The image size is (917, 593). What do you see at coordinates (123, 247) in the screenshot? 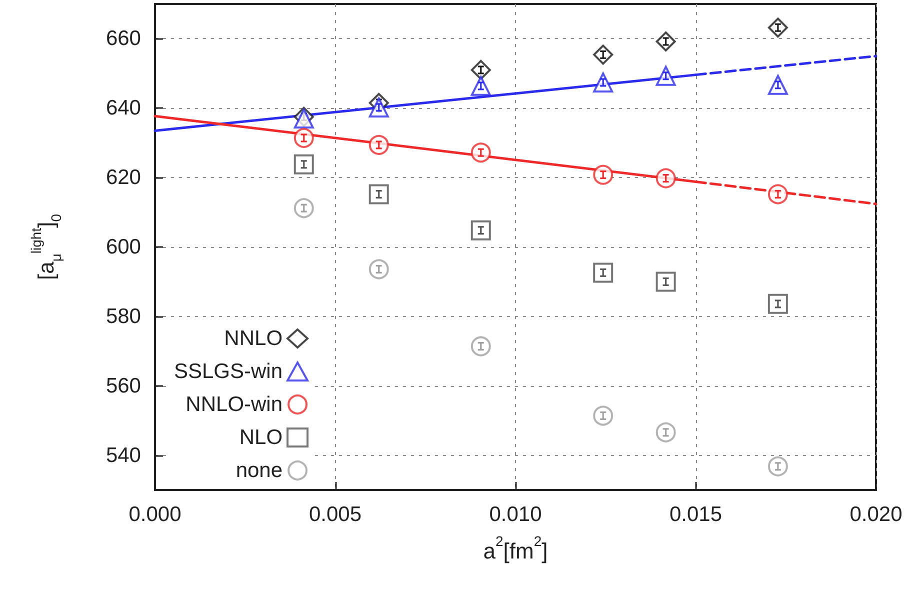
I see `y-tick-label: 600` at bounding box center [123, 247].